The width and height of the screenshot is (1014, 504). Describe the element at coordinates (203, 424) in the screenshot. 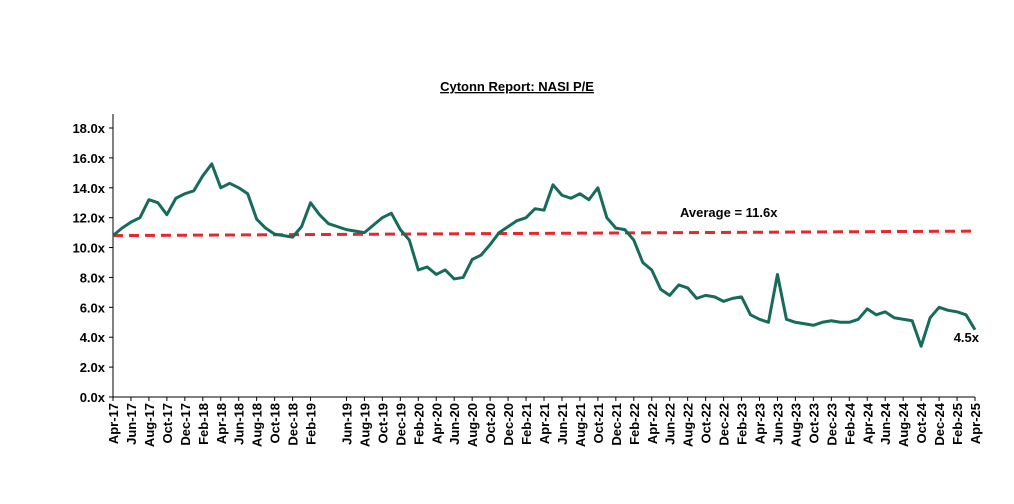

I see `x-tick-label: Feb-18` at that location.